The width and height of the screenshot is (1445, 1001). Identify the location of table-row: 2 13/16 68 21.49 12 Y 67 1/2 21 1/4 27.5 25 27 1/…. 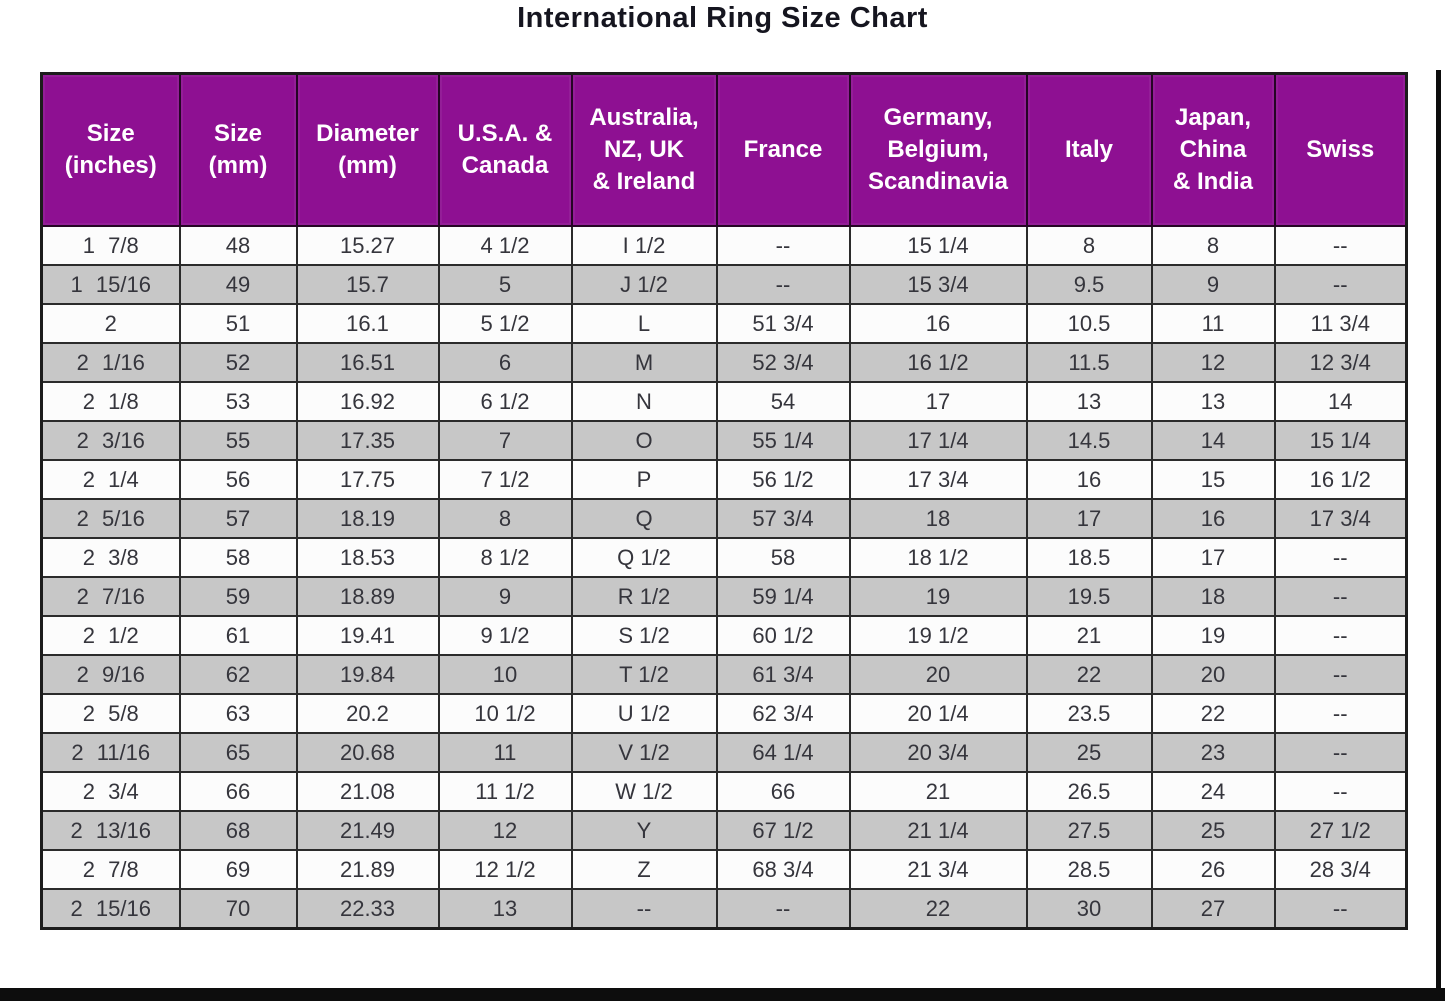
(724, 830).